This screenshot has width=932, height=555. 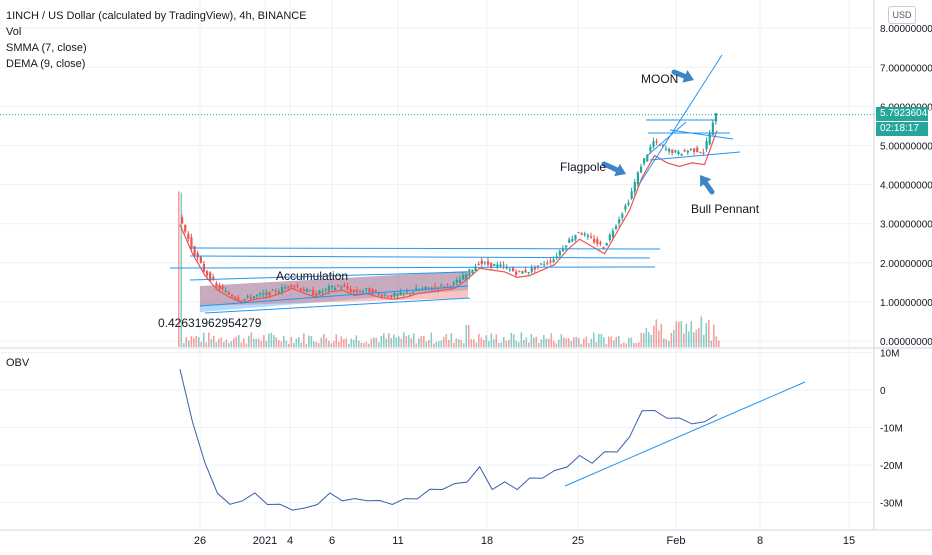 What do you see at coordinates (334, 296) in the screenshot?
I see `trendline` at bounding box center [334, 296].